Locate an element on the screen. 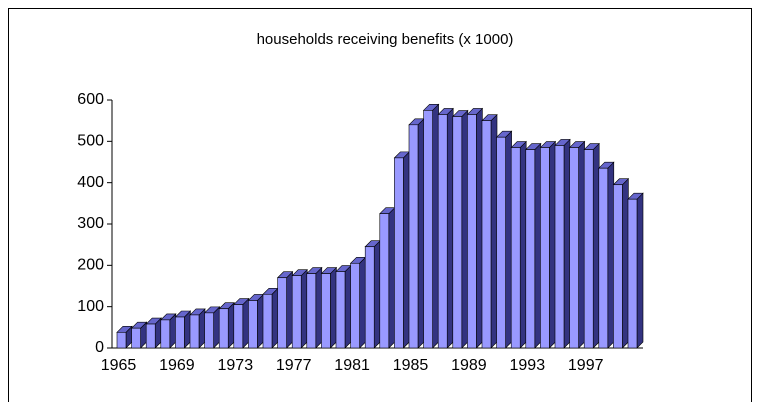  y-tick-label: 0 is located at coordinates (99, 347).